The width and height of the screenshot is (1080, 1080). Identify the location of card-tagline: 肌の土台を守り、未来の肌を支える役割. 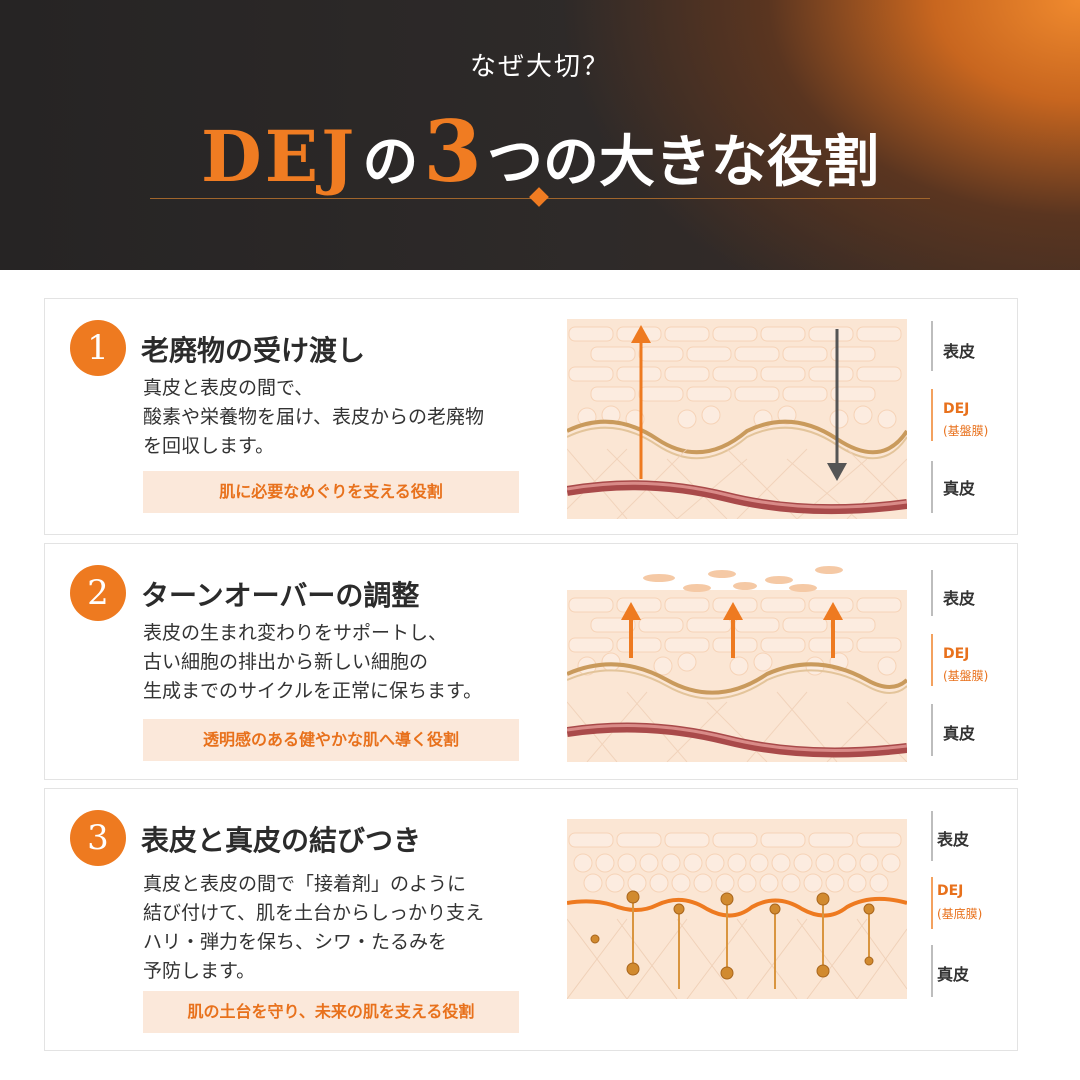
(331, 1012).